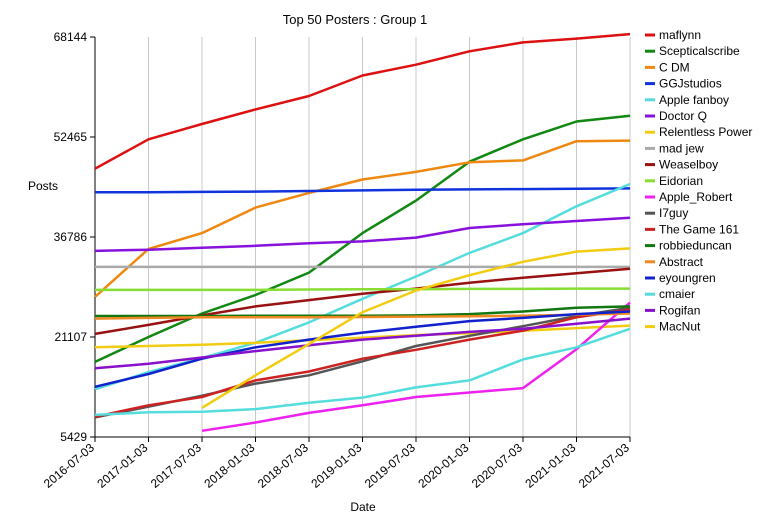 The height and width of the screenshot is (525, 775). I want to click on series-line-robbieduncan, so click(363, 311).